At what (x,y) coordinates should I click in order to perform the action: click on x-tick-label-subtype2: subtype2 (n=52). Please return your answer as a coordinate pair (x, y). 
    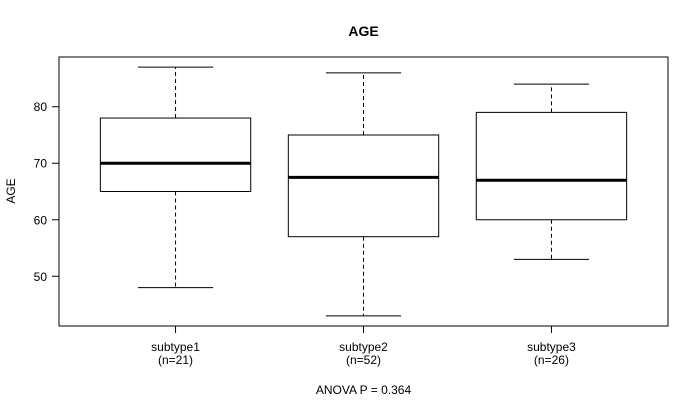
    Looking at the image, I should click on (363, 354).